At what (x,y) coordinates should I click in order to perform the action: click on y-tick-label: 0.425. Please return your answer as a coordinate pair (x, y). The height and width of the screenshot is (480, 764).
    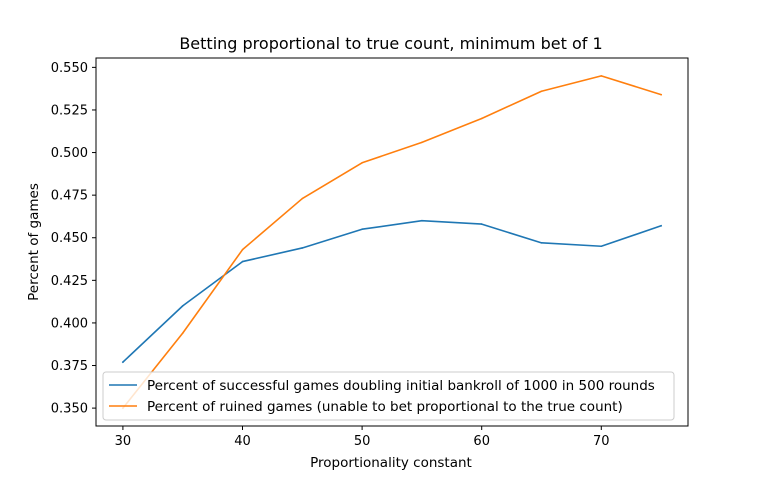
    Looking at the image, I should click on (69, 281).